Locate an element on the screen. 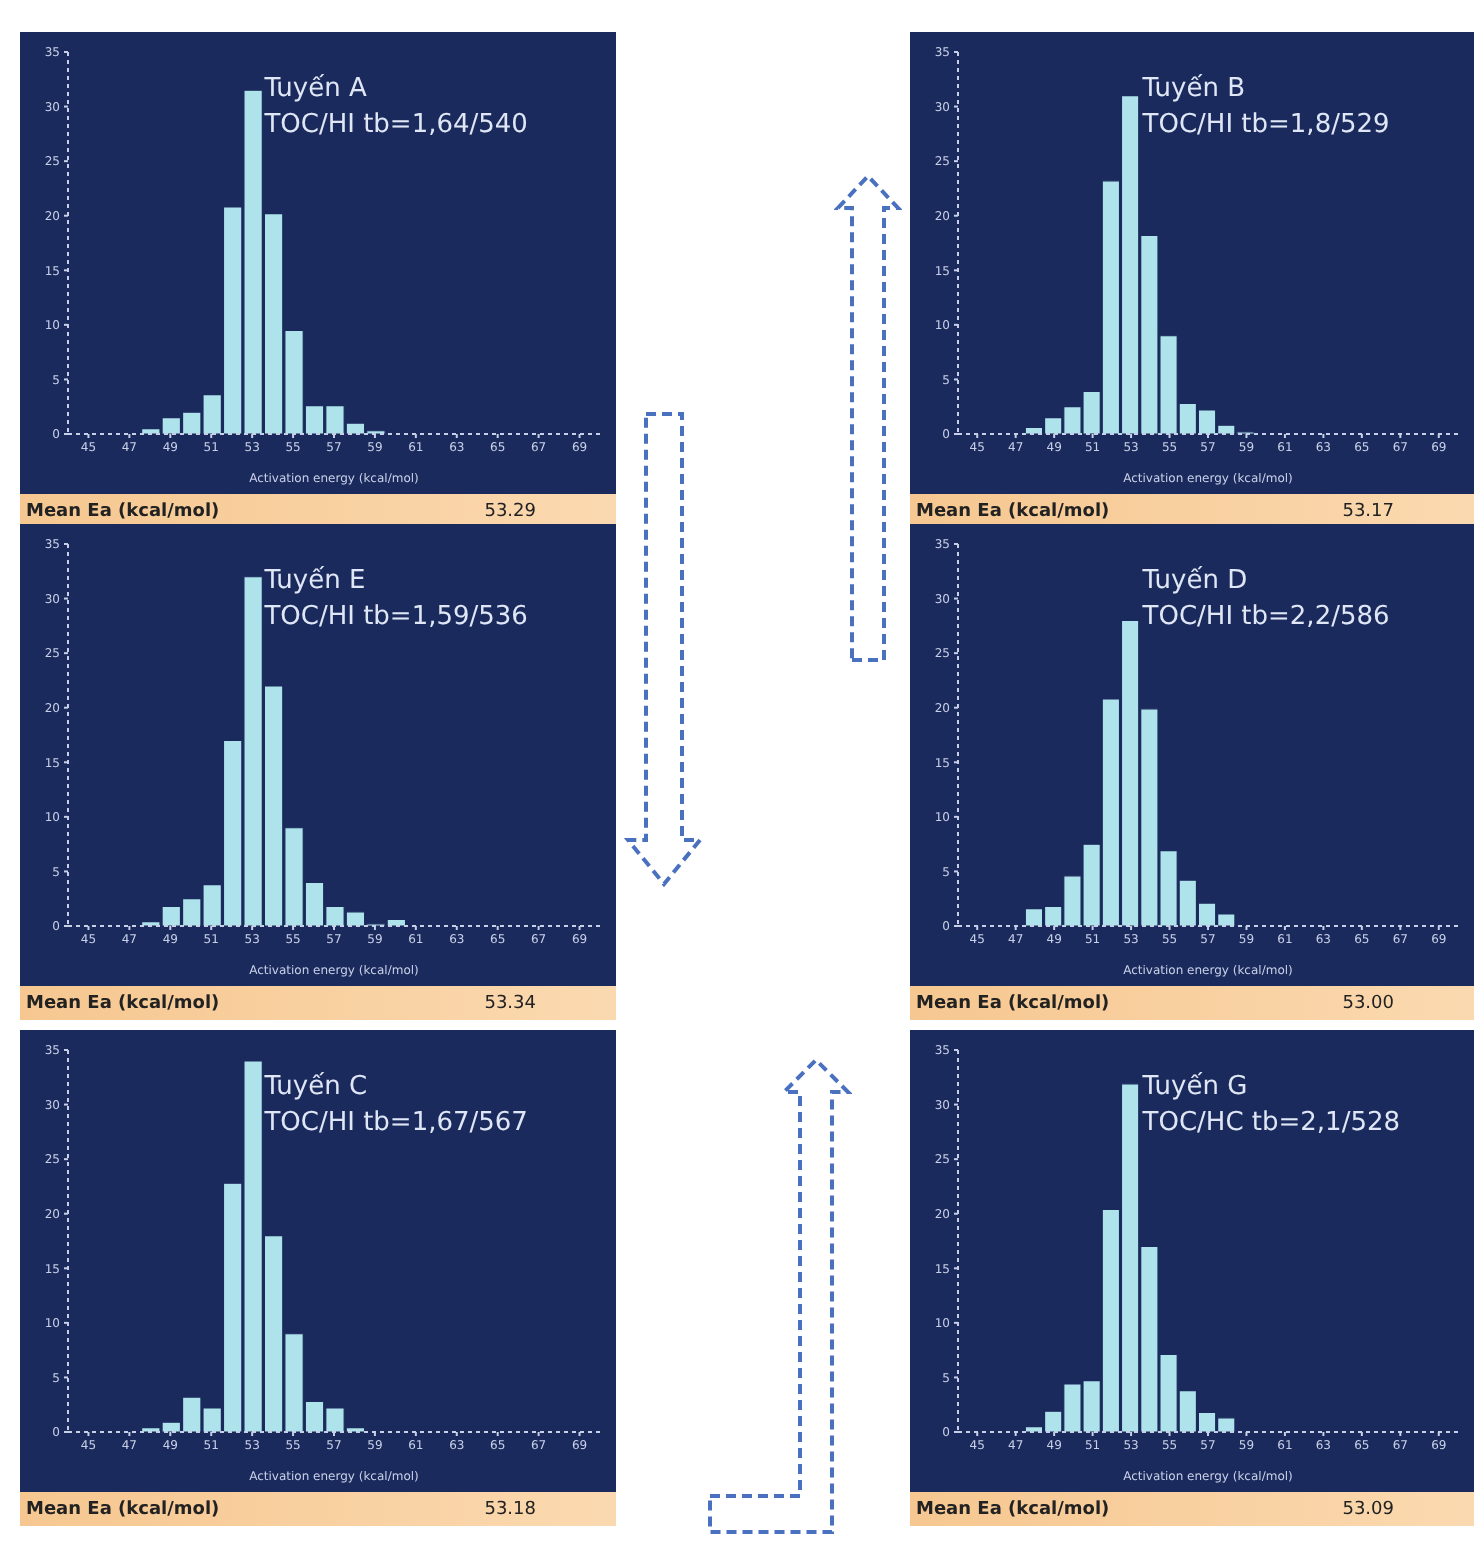 The height and width of the screenshot is (1548, 1474). text: TOC/HC tb=2,1/528 is located at coordinates (1271, 1124).